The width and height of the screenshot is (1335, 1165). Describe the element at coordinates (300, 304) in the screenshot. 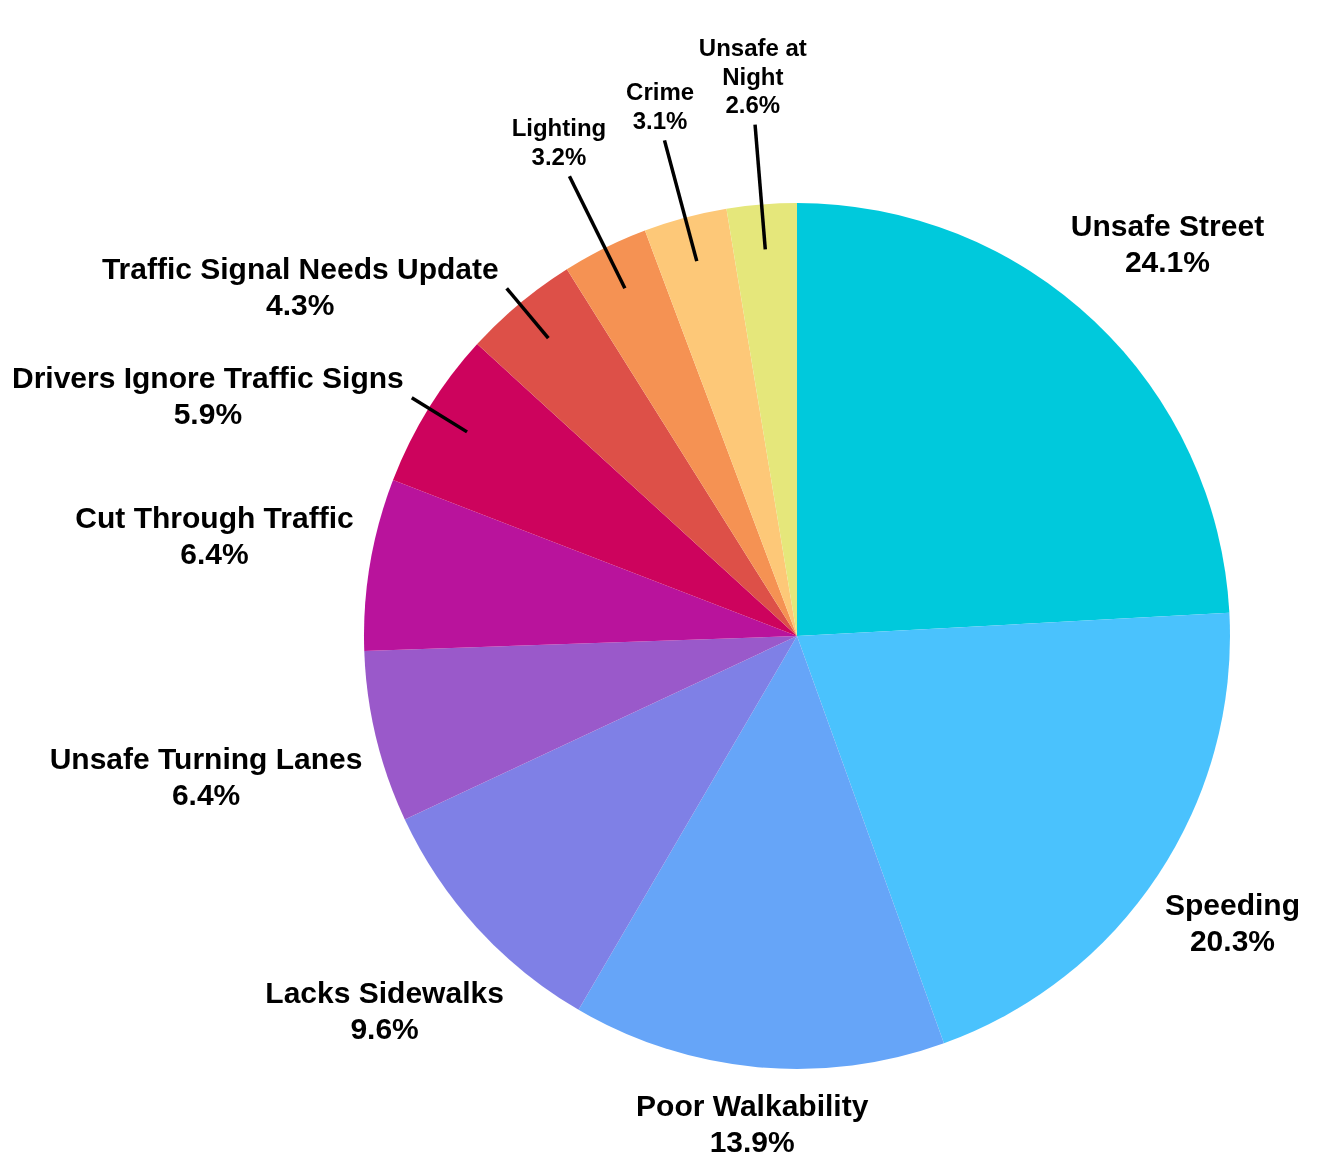

I see `data-label: 4.3%` at that location.